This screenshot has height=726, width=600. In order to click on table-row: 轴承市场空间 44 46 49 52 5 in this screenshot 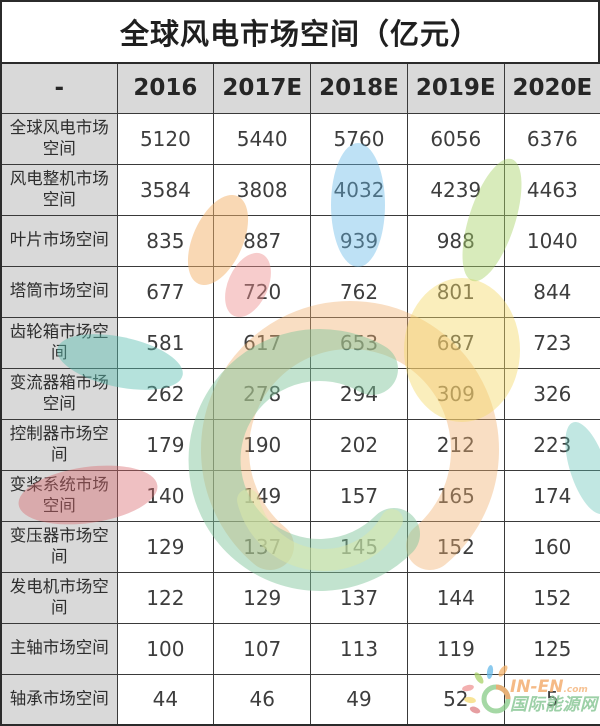, I will do `click(300, 699)`.